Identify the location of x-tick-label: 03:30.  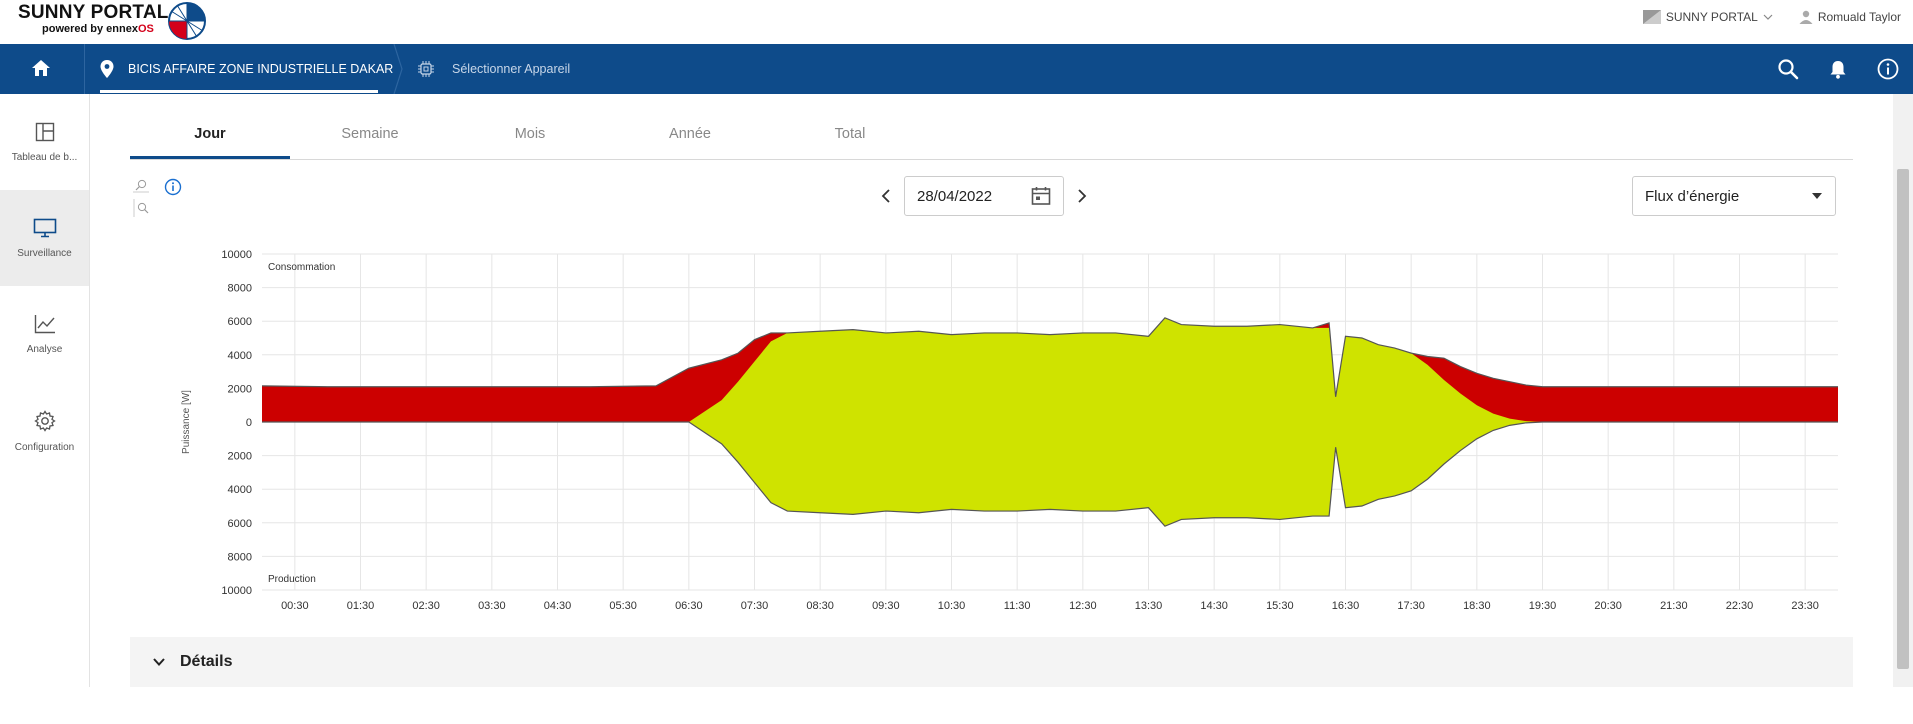
(492, 606).